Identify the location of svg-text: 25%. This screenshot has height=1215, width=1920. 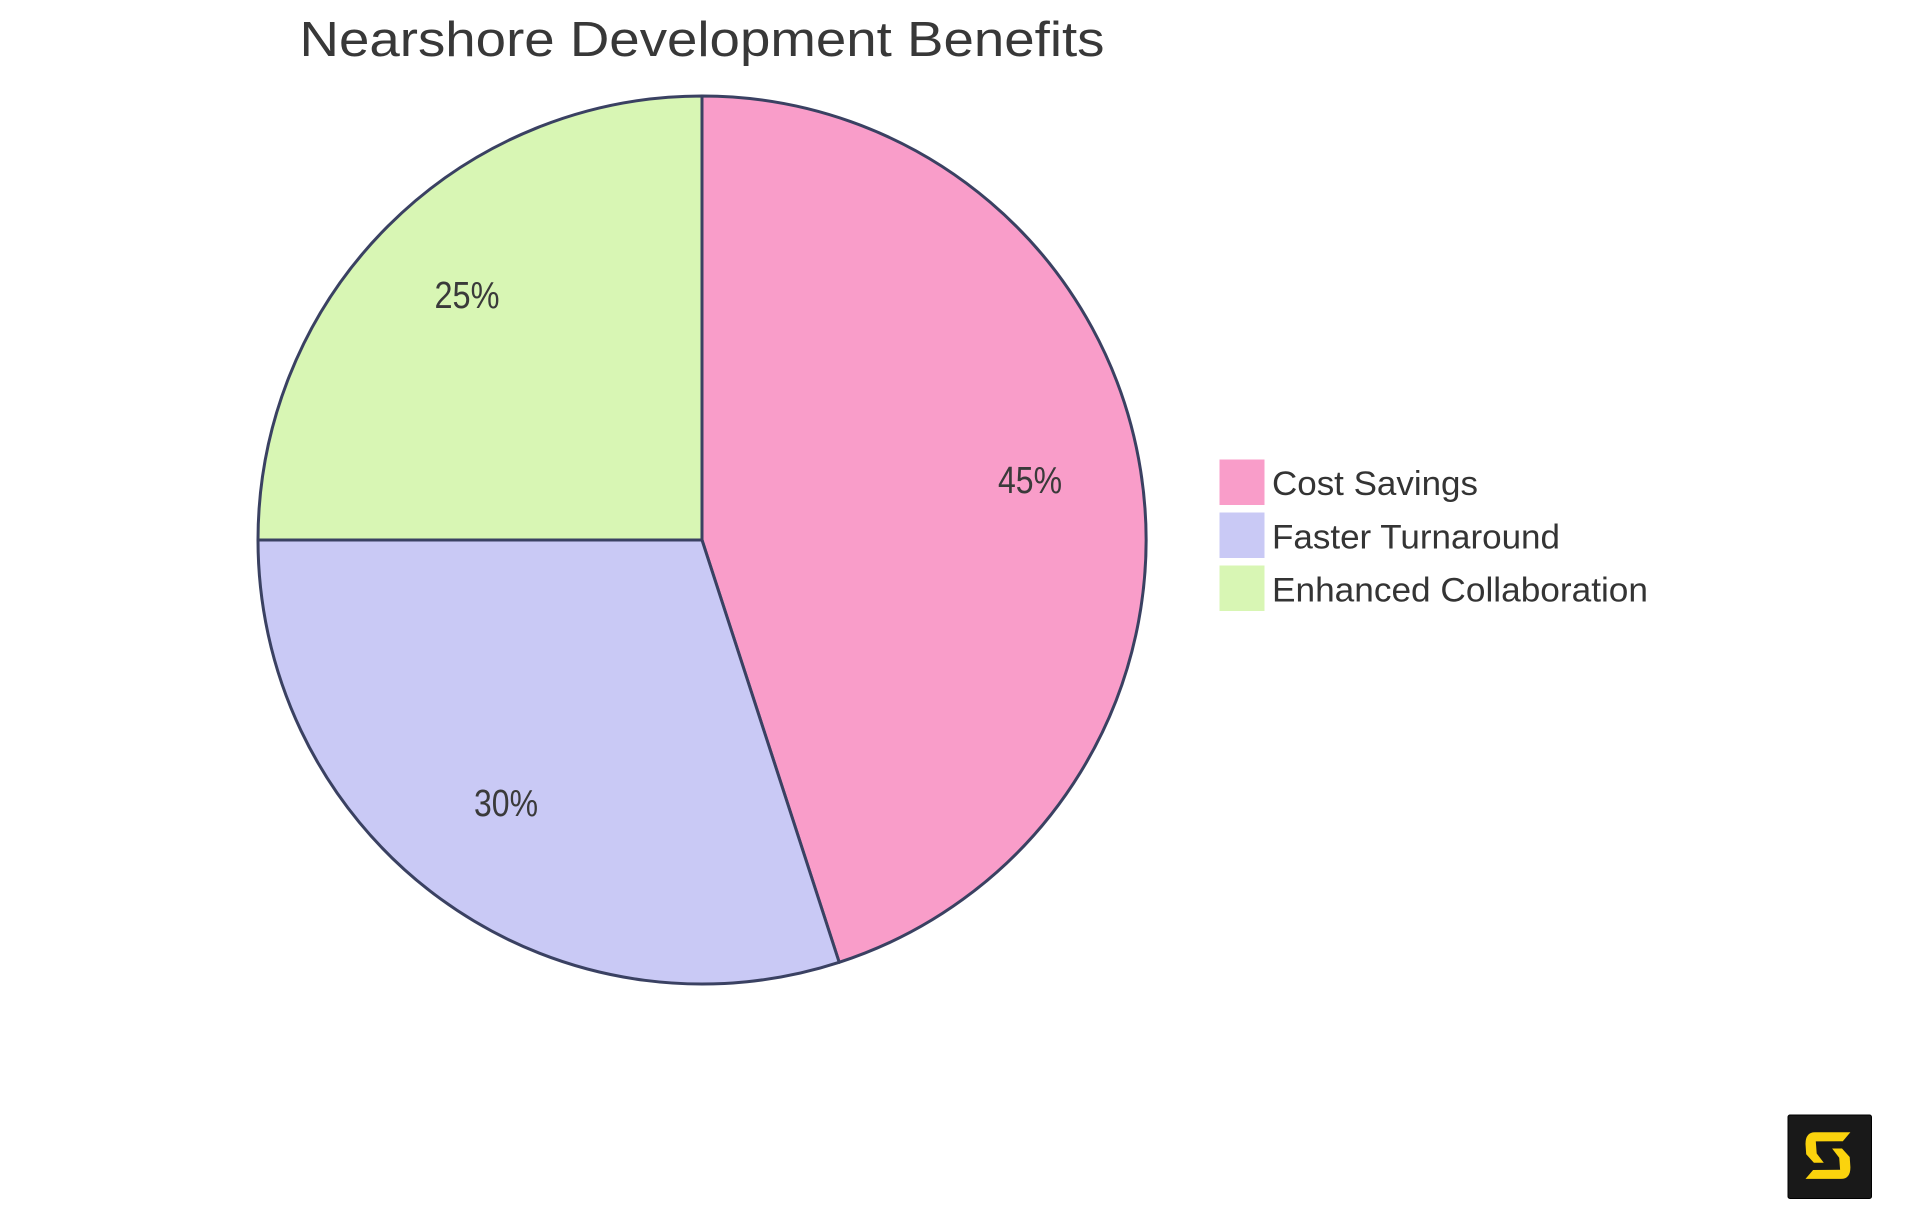
(467, 296).